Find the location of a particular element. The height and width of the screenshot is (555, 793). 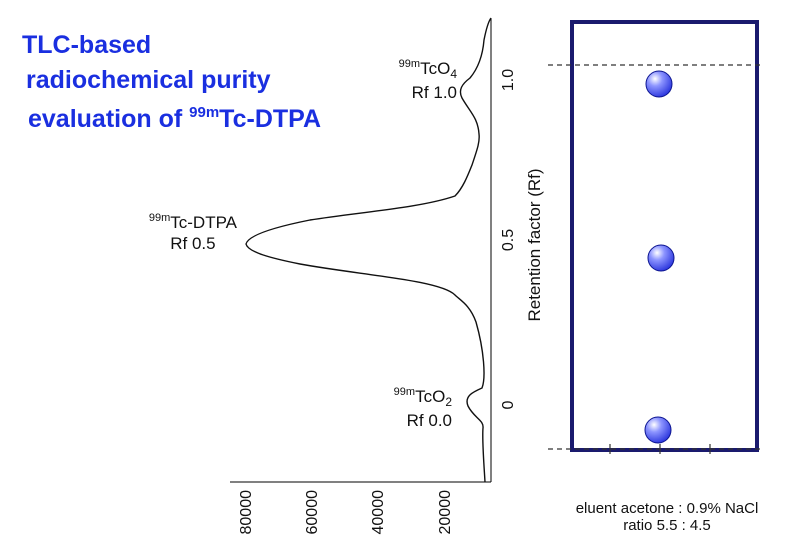

spot-tc-dtpa is located at coordinates (661, 258).